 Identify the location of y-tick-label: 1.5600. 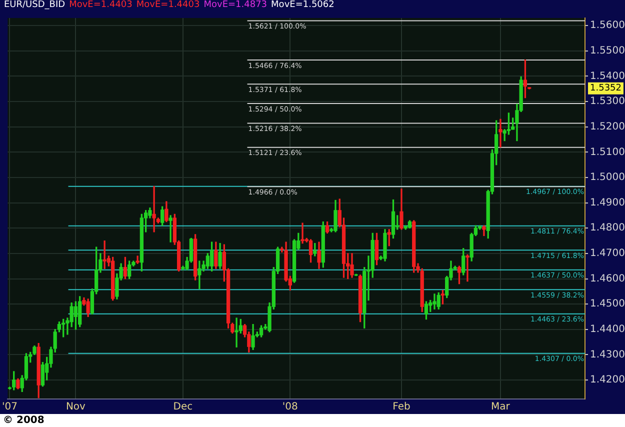
(607, 26).